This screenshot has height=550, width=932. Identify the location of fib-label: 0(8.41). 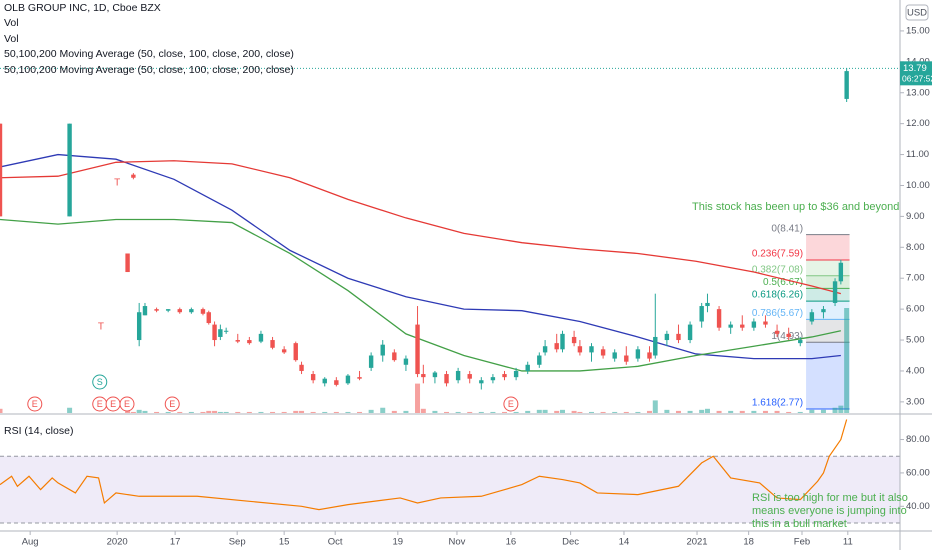
(787, 228).